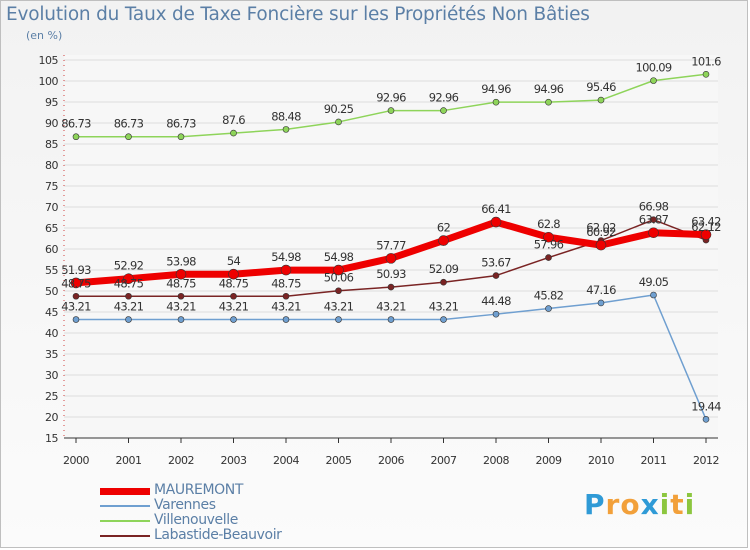  What do you see at coordinates (49, 81) in the screenshot?
I see `y-tick-label: 100` at bounding box center [49, 81].